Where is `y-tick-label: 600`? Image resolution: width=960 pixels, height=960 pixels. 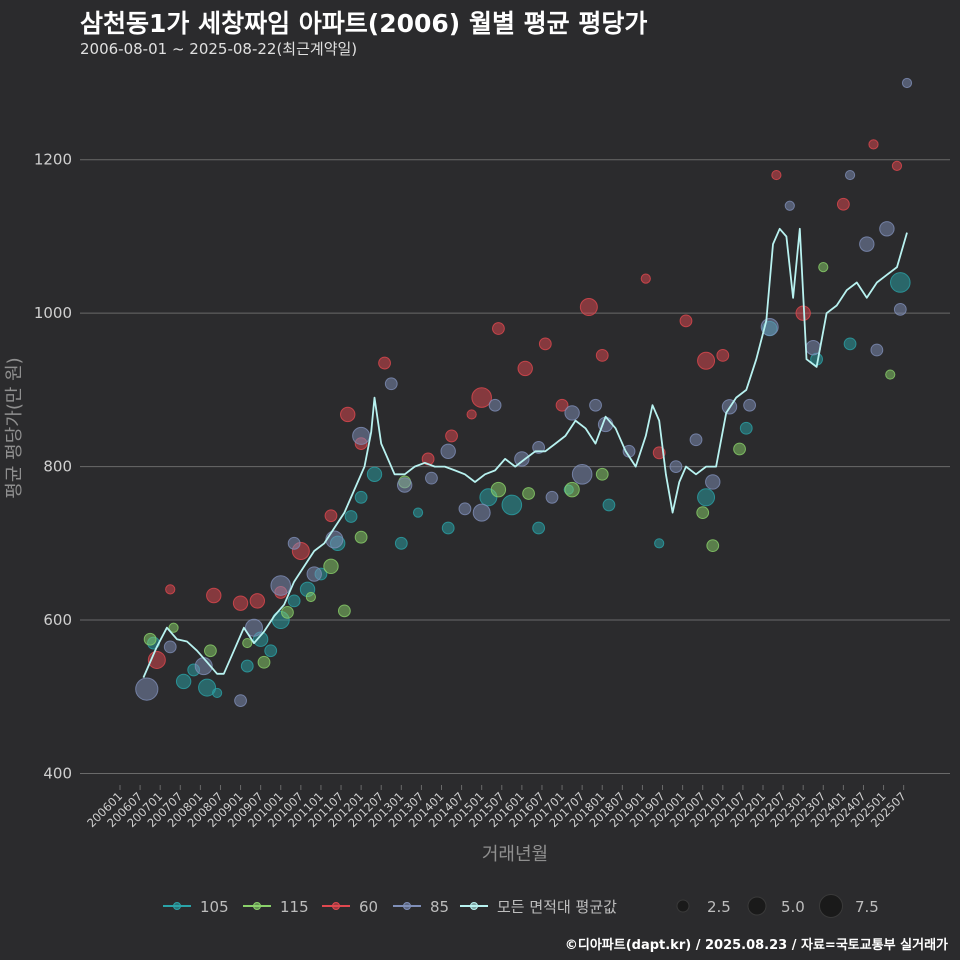
y-tick-label: 600 is located at coordinates (57, 620).